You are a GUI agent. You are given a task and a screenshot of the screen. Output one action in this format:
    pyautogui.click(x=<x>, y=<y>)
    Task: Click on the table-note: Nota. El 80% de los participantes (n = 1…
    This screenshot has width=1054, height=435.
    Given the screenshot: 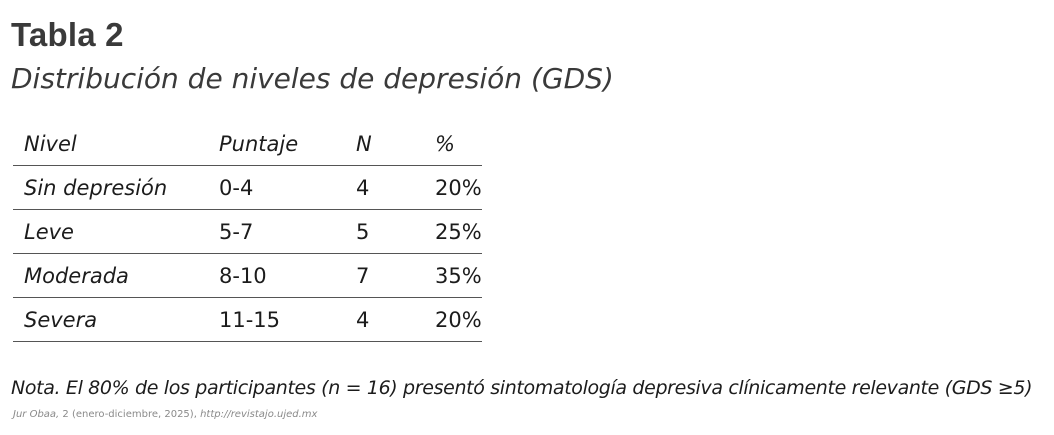 What is the action you would take?
    pyautogui.click(x=522, y=388)
    